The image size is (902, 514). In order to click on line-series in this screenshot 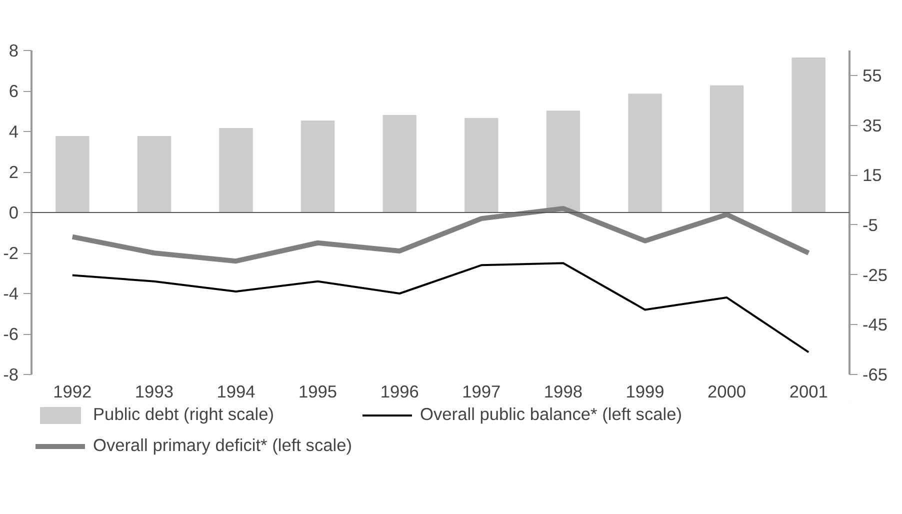, I will do `click(440, 308)`.